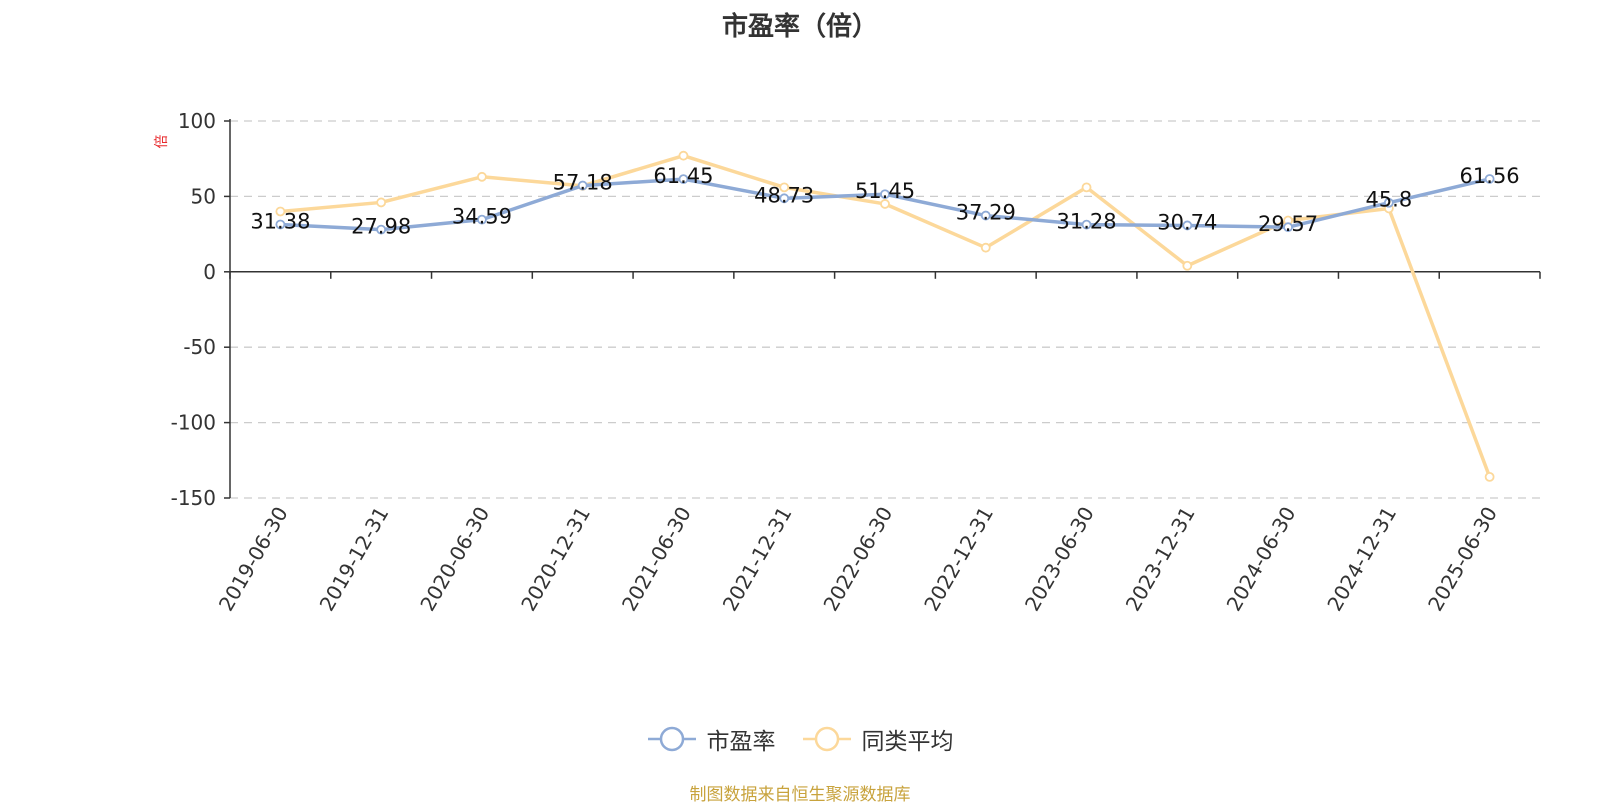 Image resolution: width=1600 pixels, height=805 pixels. I want to click on y-tick-label: -100, so click(193, 423).